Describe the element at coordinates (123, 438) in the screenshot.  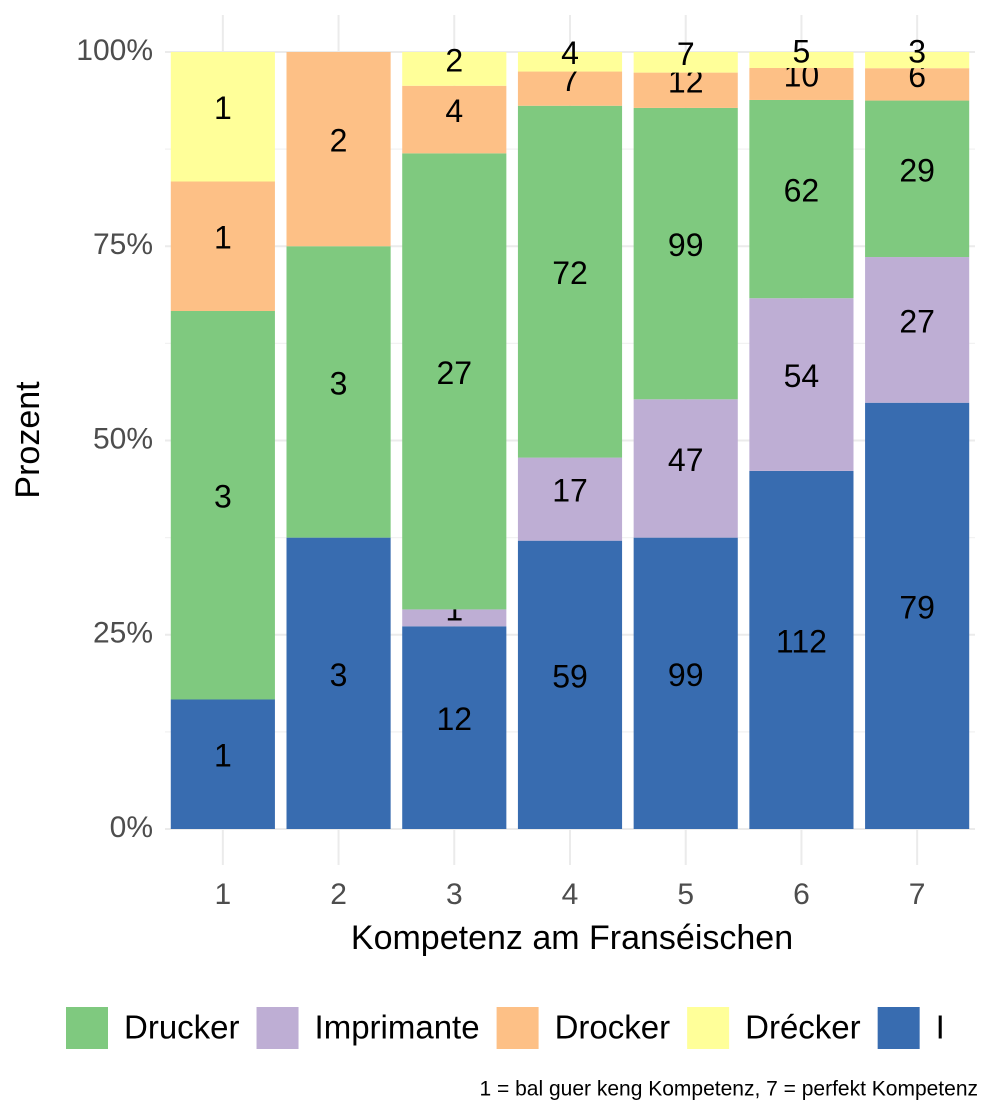
I see `y-tick-label: 50%` at that location.